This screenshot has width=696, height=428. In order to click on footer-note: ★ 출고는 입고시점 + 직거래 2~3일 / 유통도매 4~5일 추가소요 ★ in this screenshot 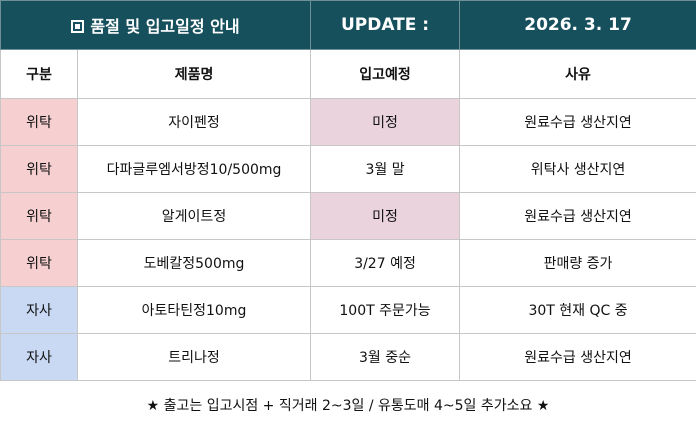, I will do `click(348, 406)`.